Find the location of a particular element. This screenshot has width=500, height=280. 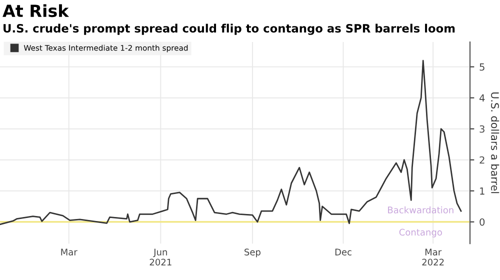

chart-title: At Risk is located at coordinates (36, 11).